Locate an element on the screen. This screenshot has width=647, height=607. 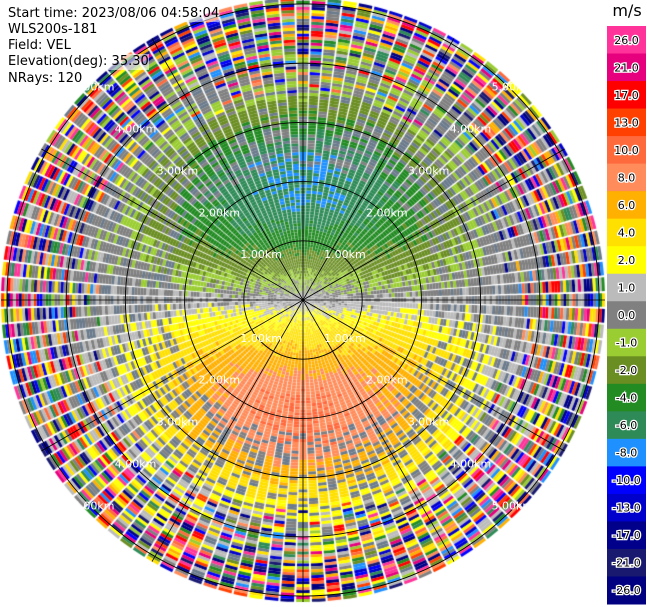
colorbar-tick-label: -21.0 is located at coordinates (626, 563).